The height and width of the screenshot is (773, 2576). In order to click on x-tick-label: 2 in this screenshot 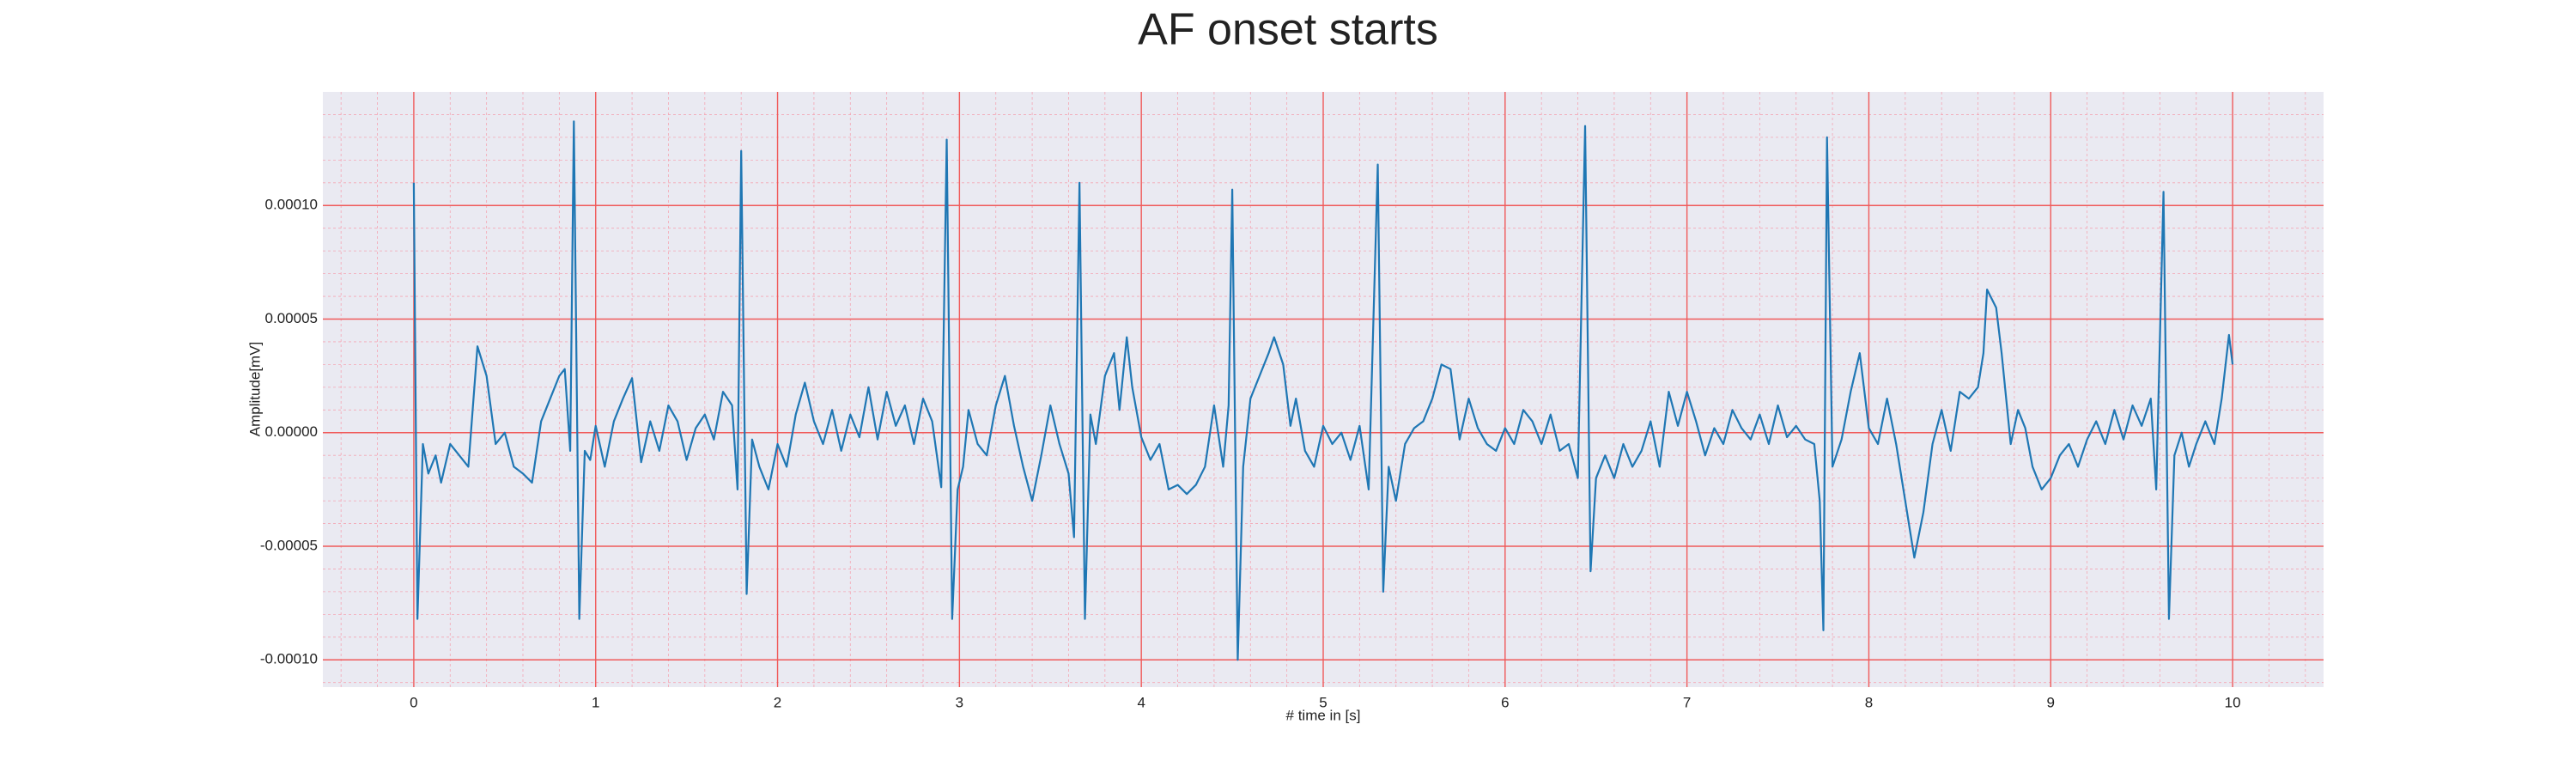, I will do `click(777, 702)`.